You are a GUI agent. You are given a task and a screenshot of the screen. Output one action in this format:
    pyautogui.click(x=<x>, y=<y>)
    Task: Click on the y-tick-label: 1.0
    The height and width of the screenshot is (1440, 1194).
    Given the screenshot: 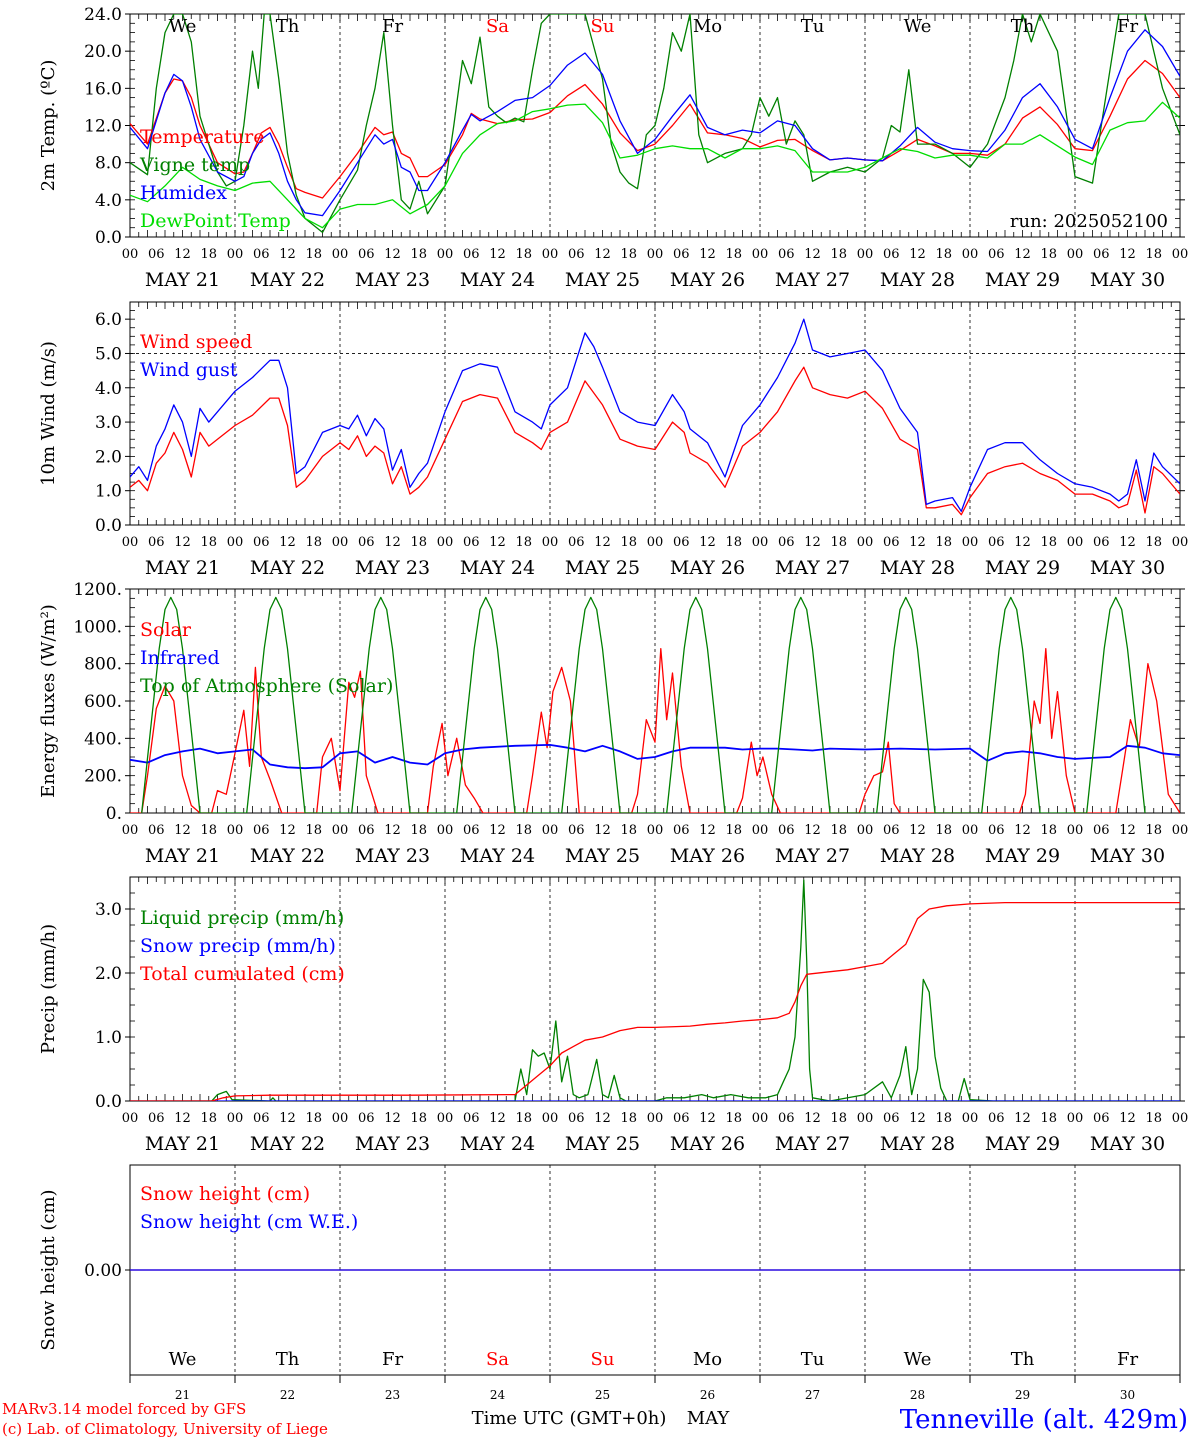 What is the action you would take?
    pyautogui.click(x=108, y=492)
    